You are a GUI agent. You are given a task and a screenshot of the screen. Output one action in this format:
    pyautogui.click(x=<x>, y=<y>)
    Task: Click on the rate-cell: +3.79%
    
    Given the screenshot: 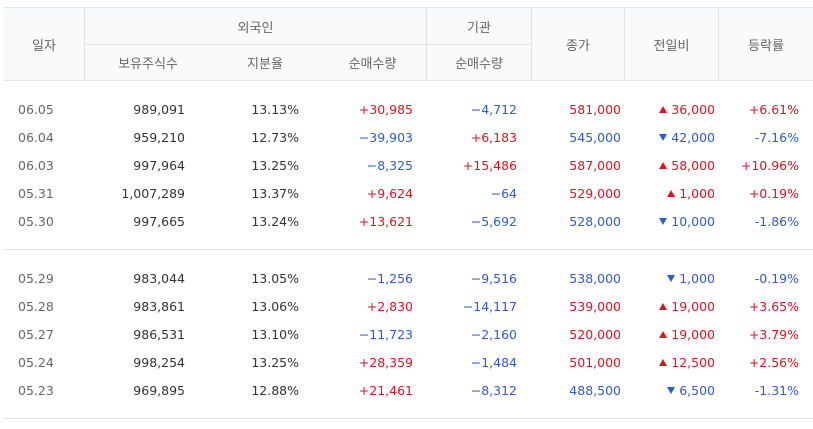 What is the action you would take?
    pyautogui.click(x=773, y=334)
    